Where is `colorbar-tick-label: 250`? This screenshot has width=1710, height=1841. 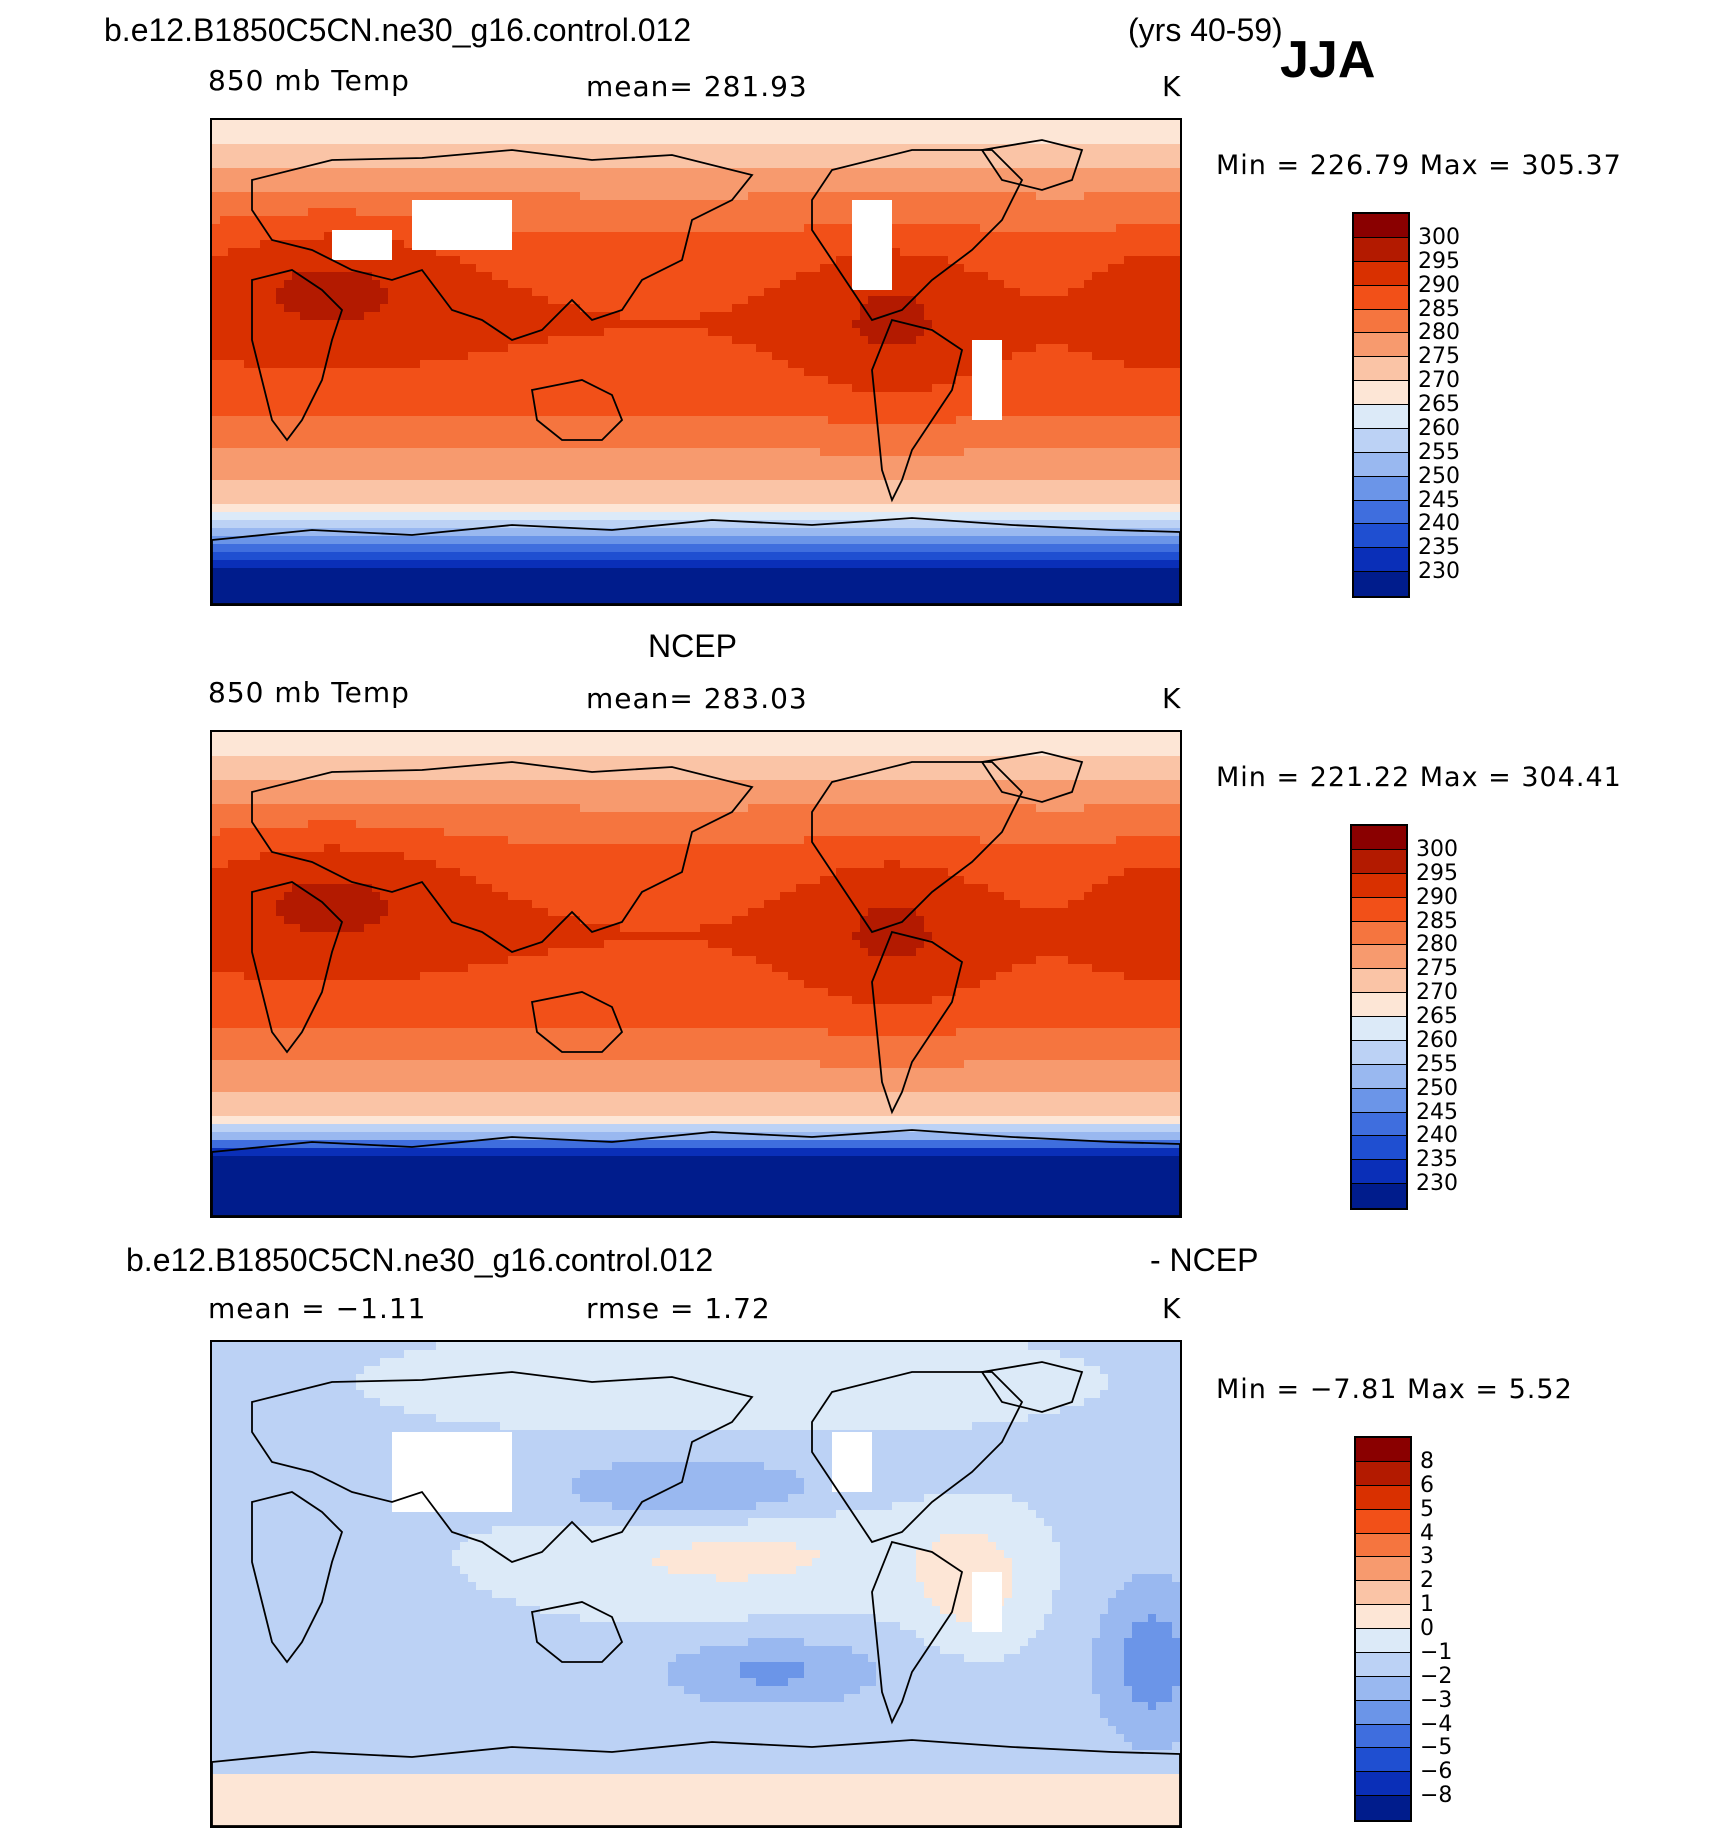 colorbar-tick-label: 250 is located at coordinates (1439, 476).